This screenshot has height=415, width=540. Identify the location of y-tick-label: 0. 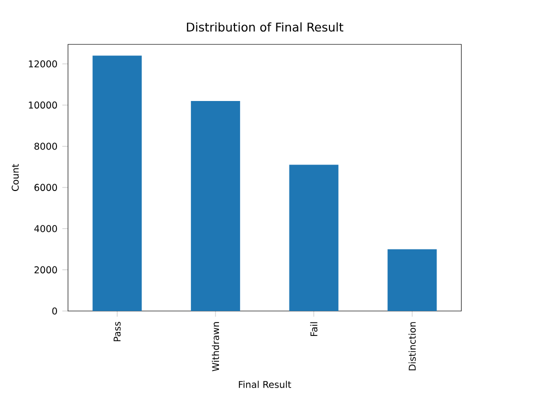
(54, 311).